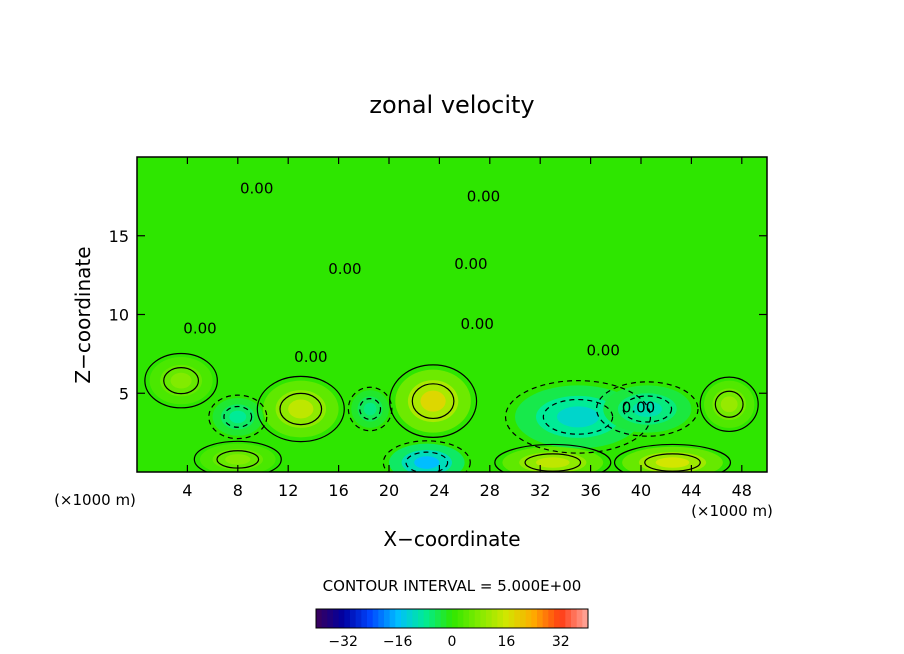 This screenshot has width=904, height=654. Describe the element at coordinates (641, 490) in the screenshot. I see `x-tick-label-9: 40` at that location.